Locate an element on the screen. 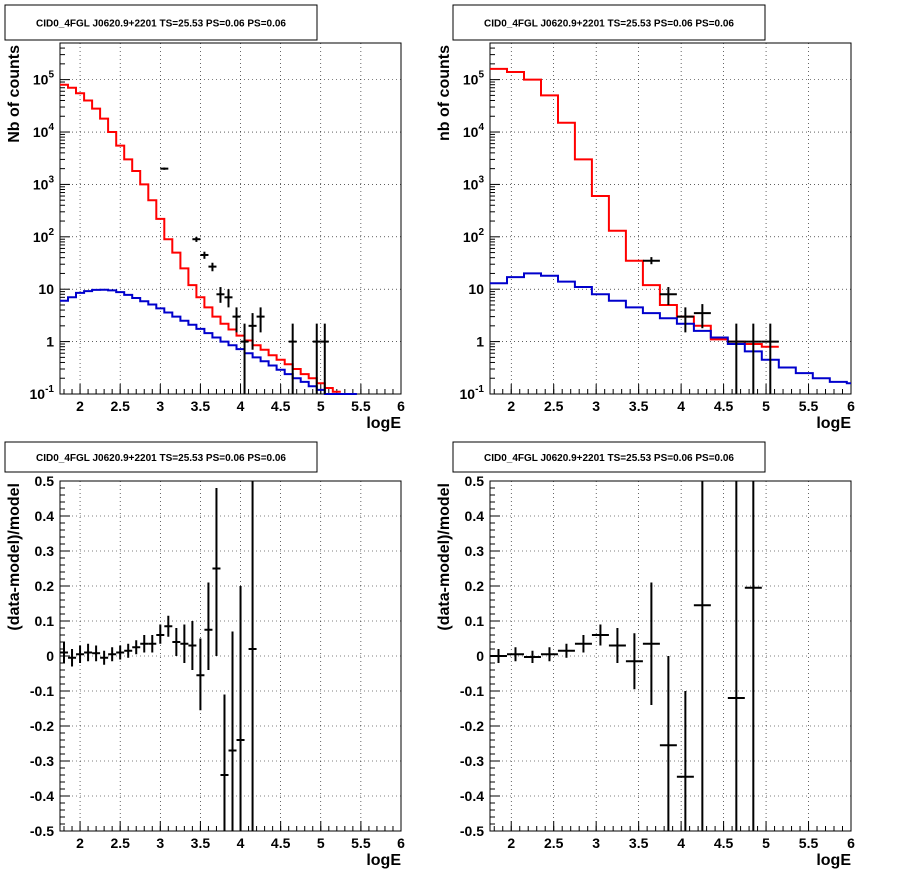 This screenshot has height=875, width=898. y-tick-exponent: 4 is located at coordinates (51, 127).